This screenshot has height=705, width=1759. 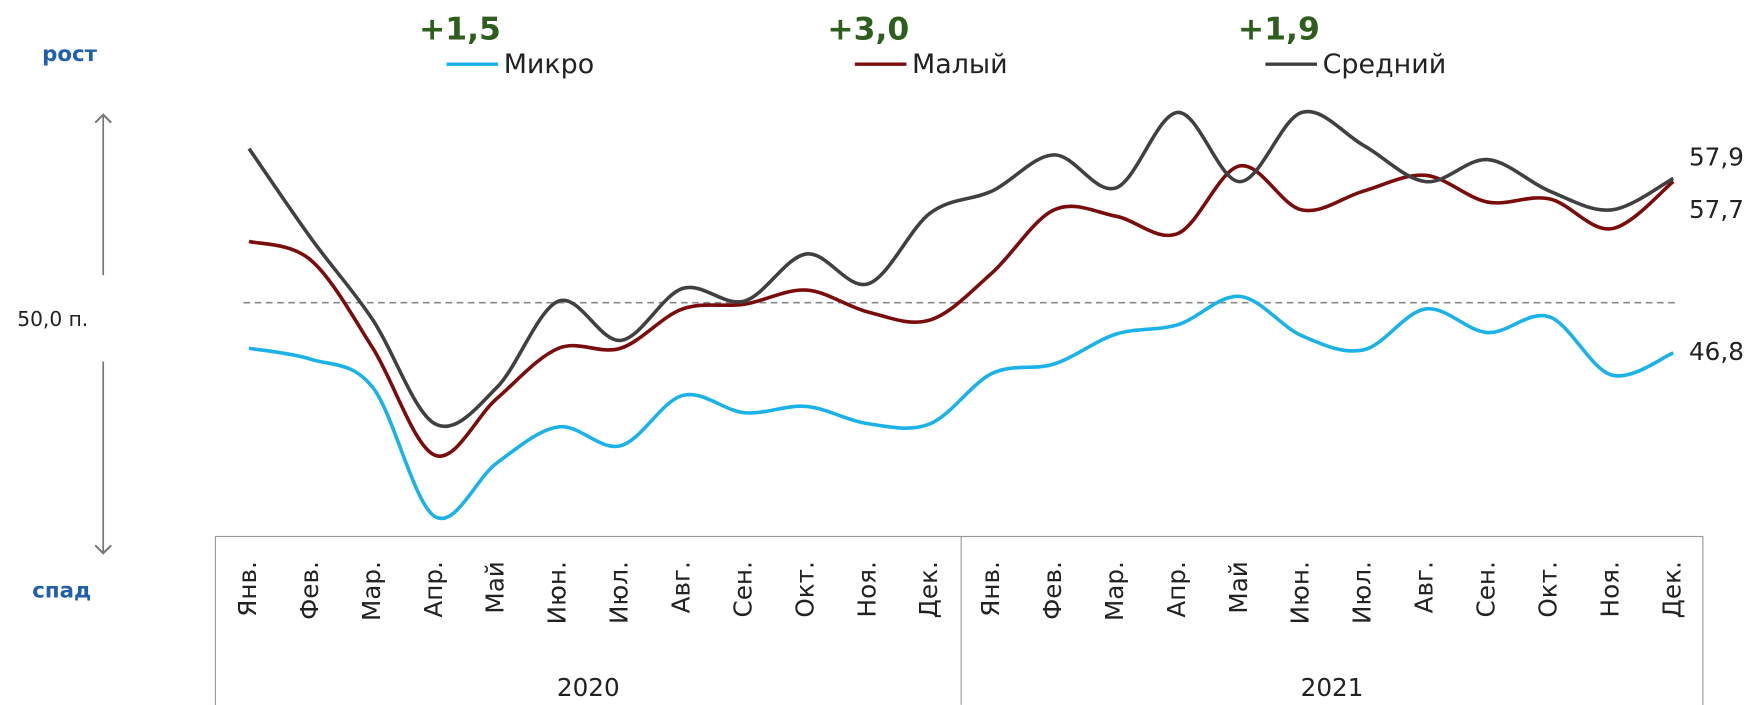 I want to click on change-label: +3,0, so click(x=868, y=30).